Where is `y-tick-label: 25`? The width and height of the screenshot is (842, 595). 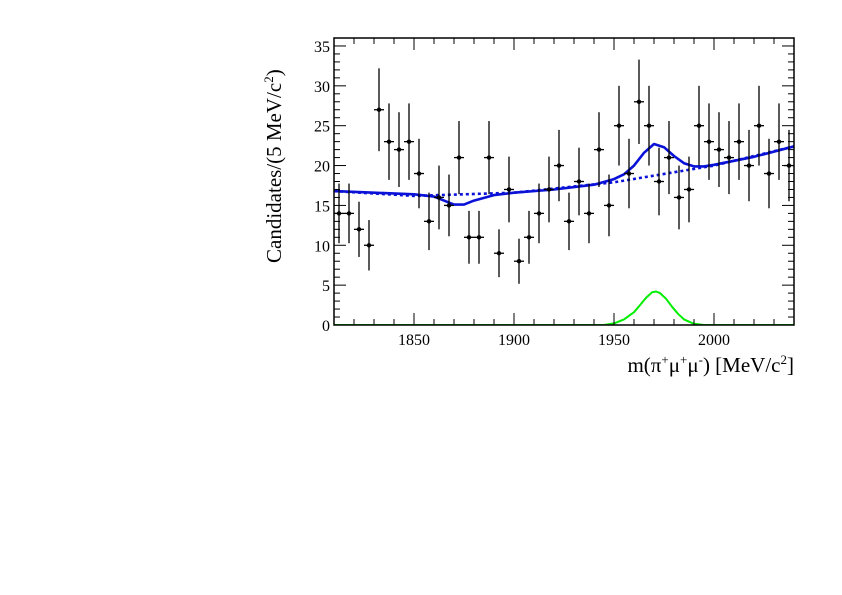
y-tick-label: 25 is located at coordinates (322, 127).